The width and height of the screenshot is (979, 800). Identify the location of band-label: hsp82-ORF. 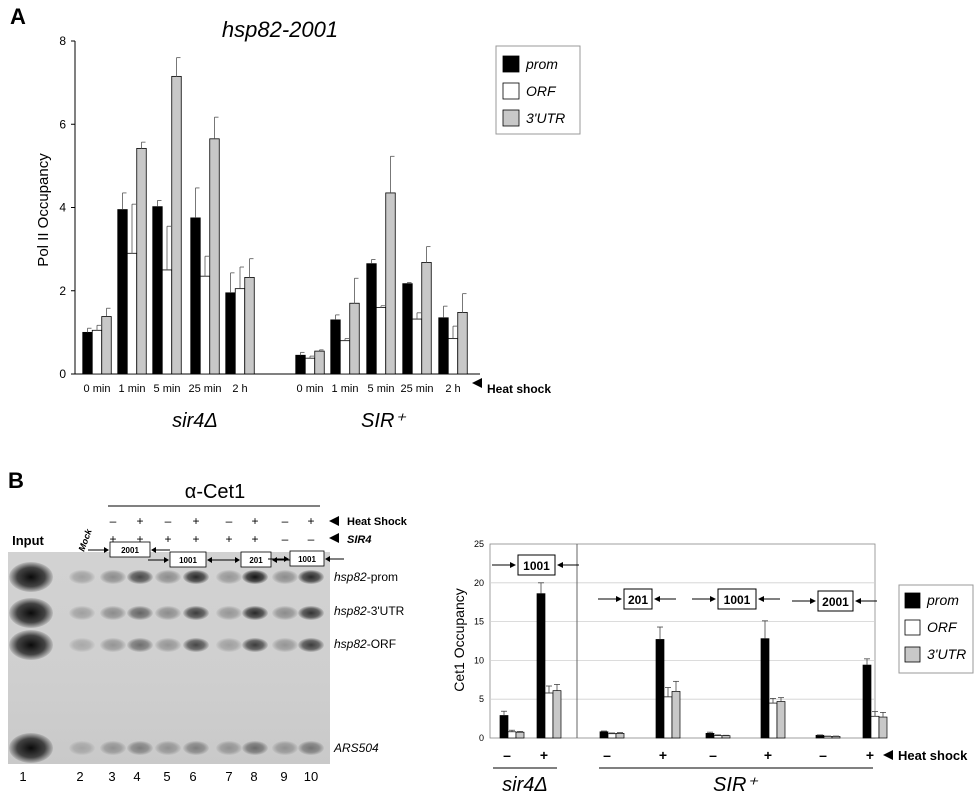
(365, 644).